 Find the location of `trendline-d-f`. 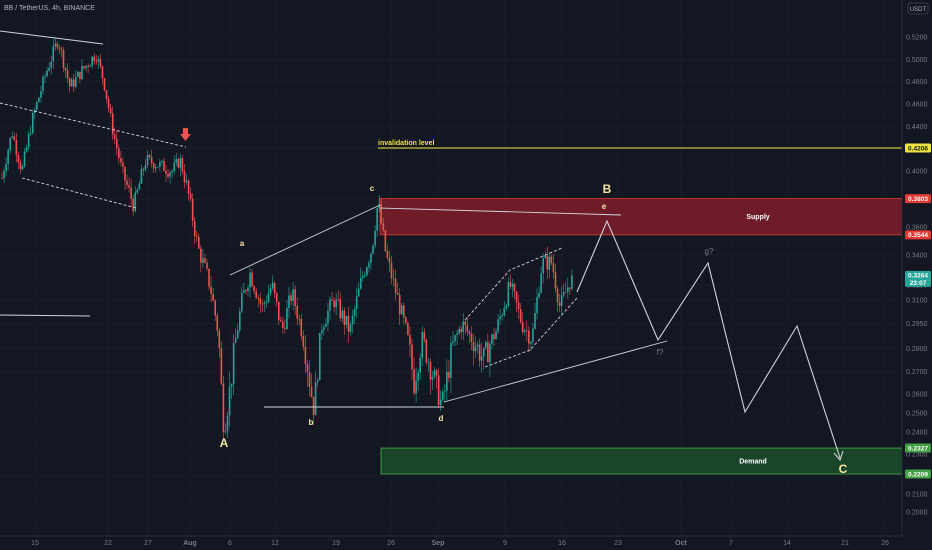

trendline-d-f is located at coordinates (555, 371).